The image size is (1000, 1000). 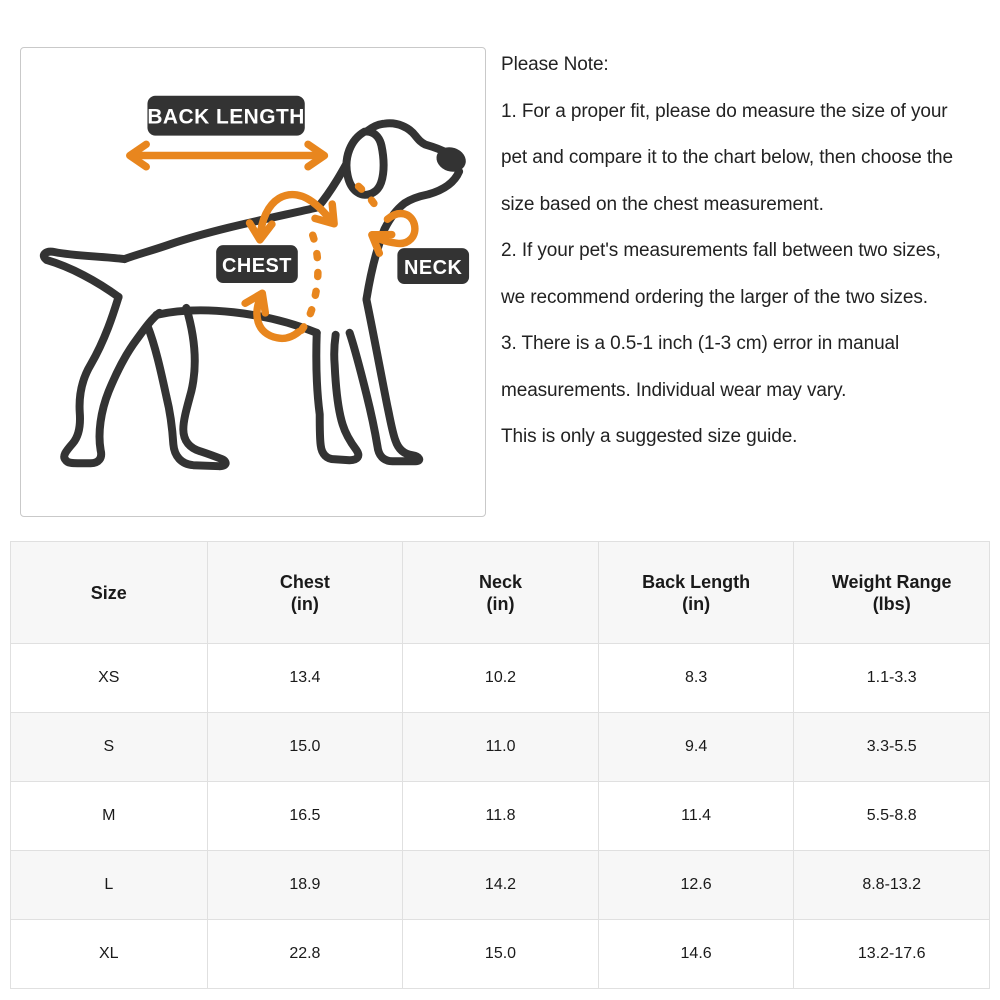 I want to click on cell-neck: 10.2, so click(x=500, y=678).